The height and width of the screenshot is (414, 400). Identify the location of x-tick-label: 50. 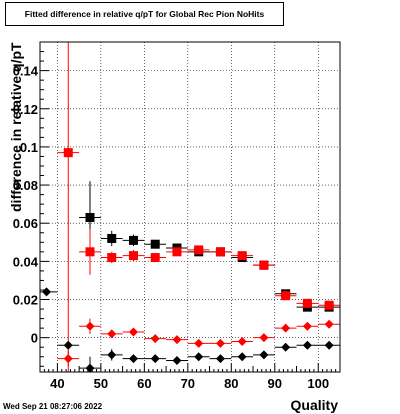
(101, 383).